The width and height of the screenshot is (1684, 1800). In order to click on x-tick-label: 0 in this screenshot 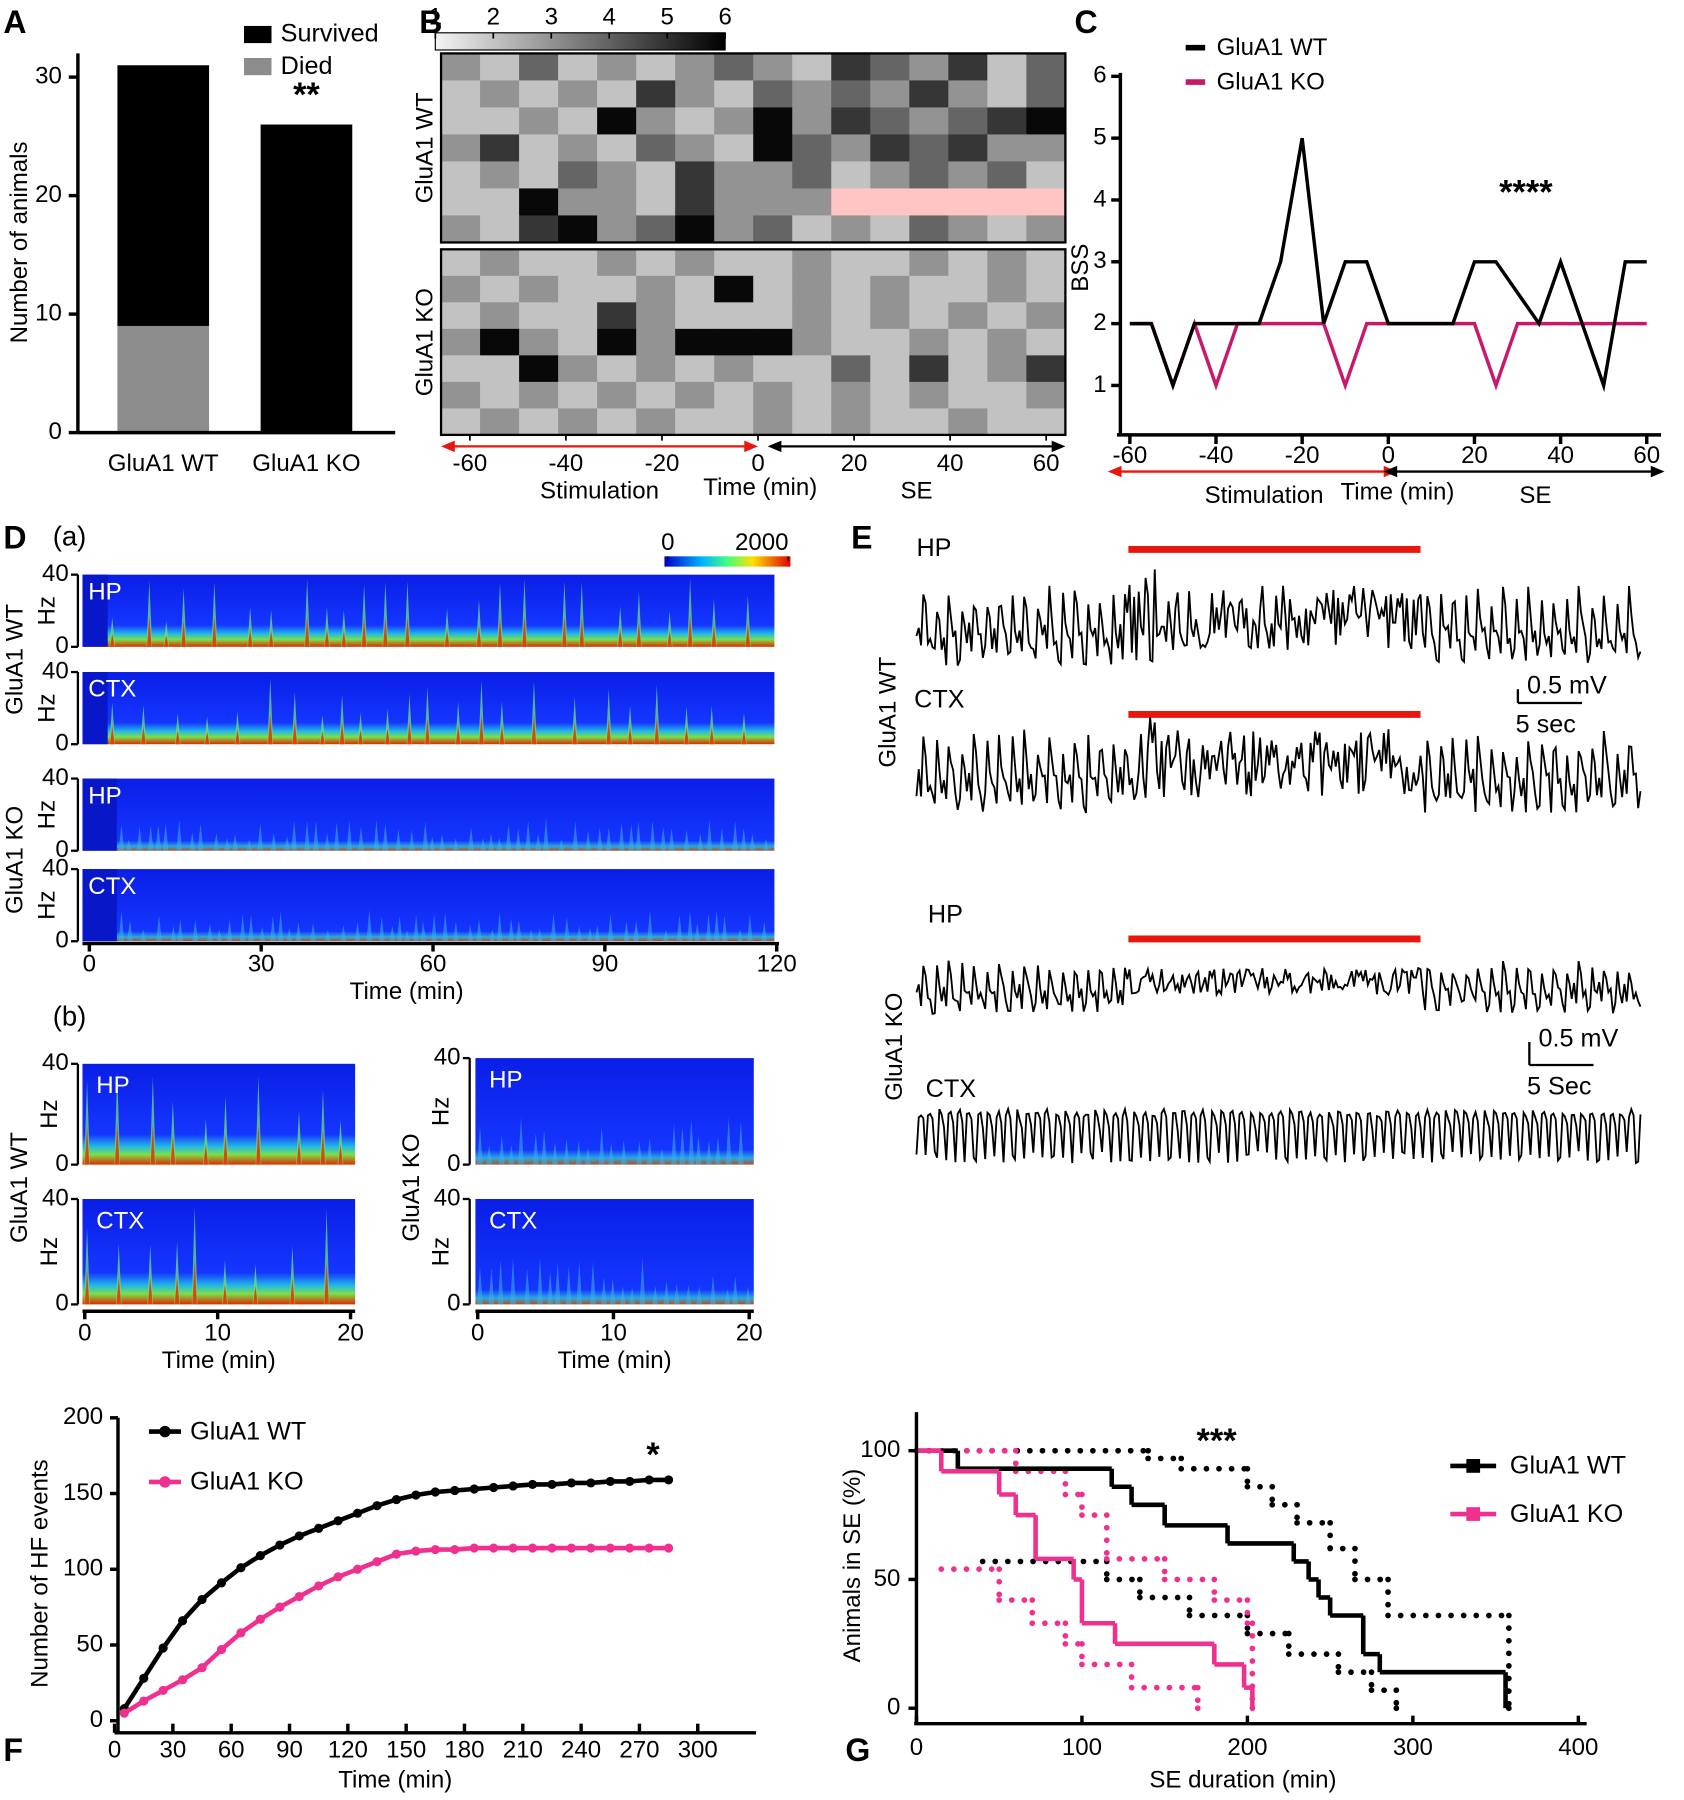, I will do `click(477, 1333)`.